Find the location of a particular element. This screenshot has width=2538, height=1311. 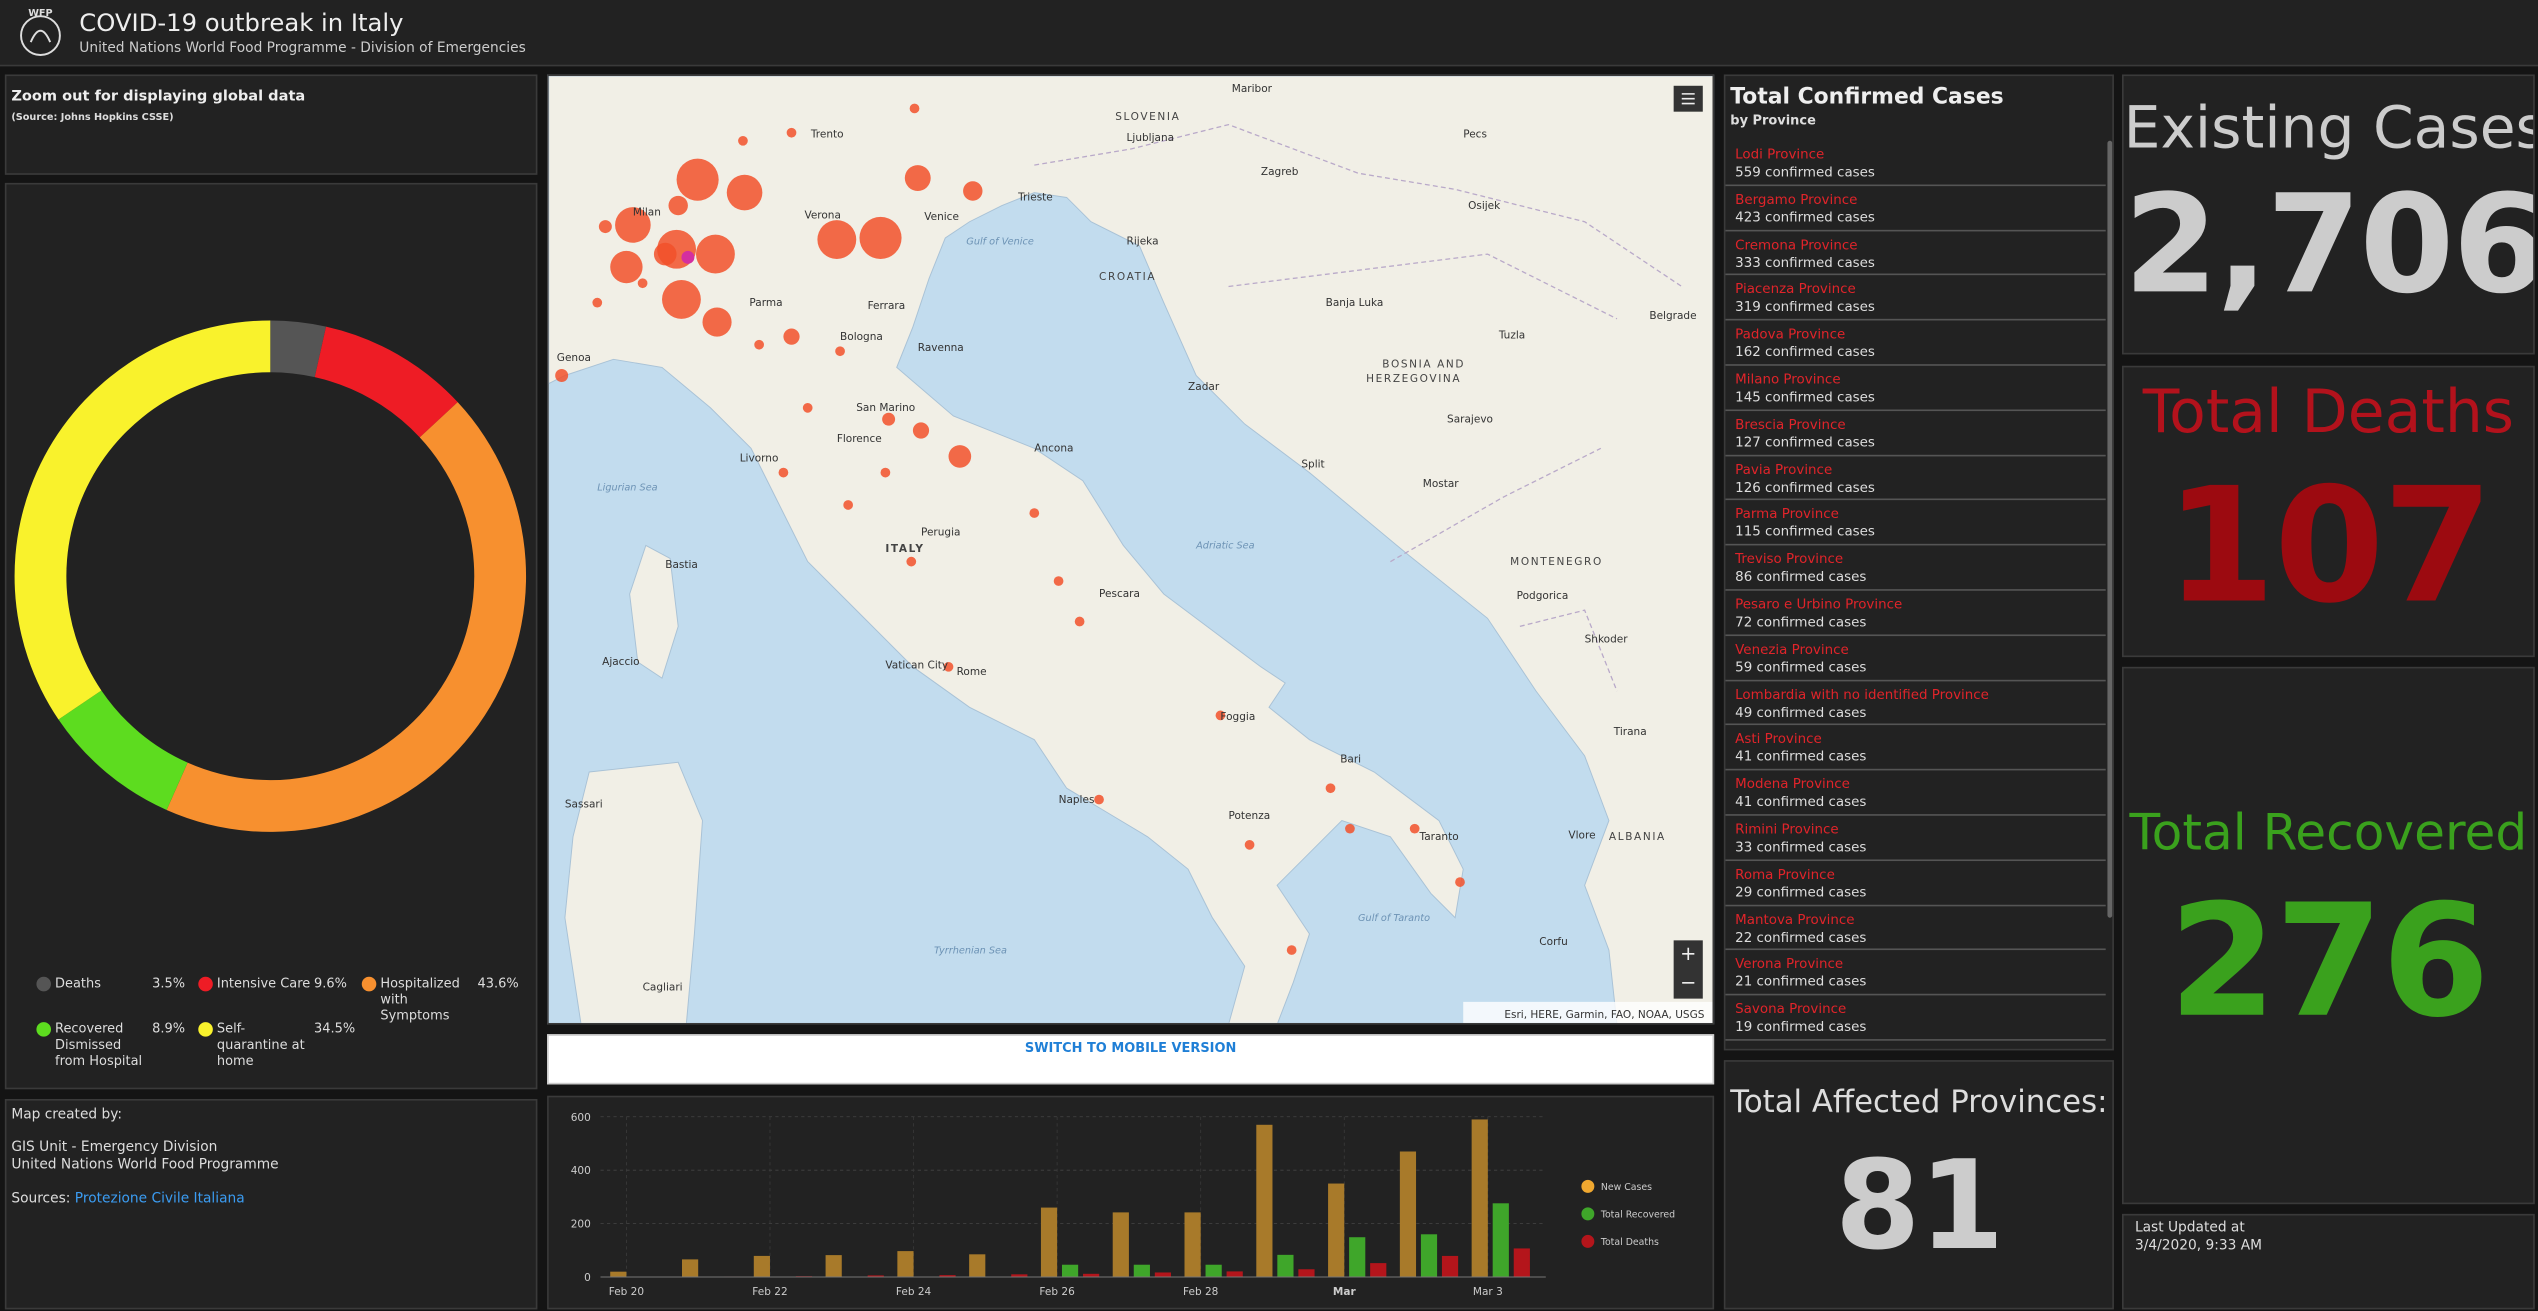

list-subtitle: by Province is located at coordinates (1773, 120).